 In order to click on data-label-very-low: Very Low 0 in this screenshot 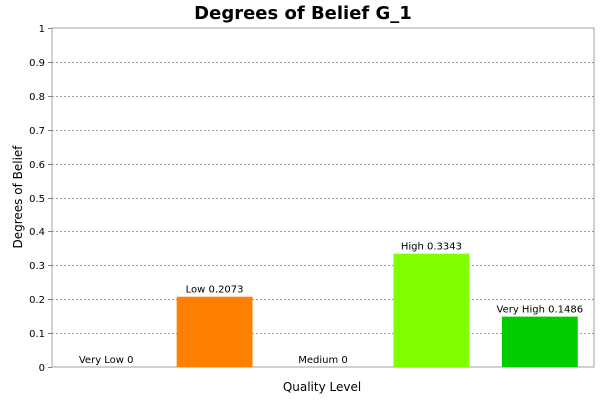, I will do `click(106, 360)`.